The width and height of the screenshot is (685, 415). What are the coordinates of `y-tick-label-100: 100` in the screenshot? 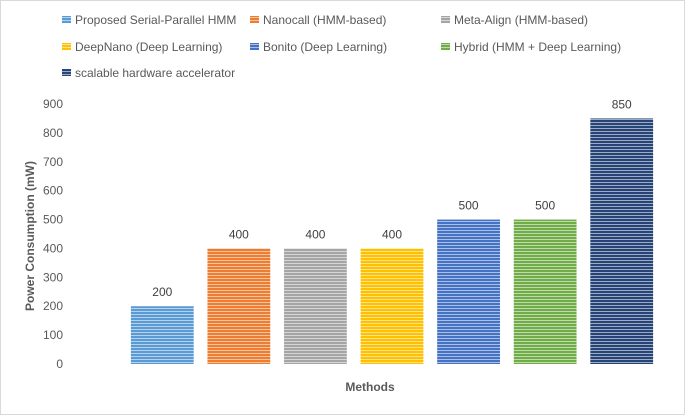 It's located at (53, 335).